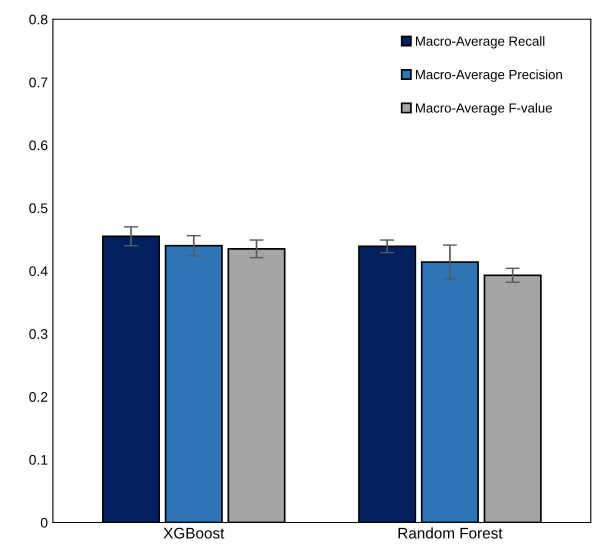  Describe the element at coordinates (38, 334) in the screenshot. I see `y-tick-label: 0.3` at that location.